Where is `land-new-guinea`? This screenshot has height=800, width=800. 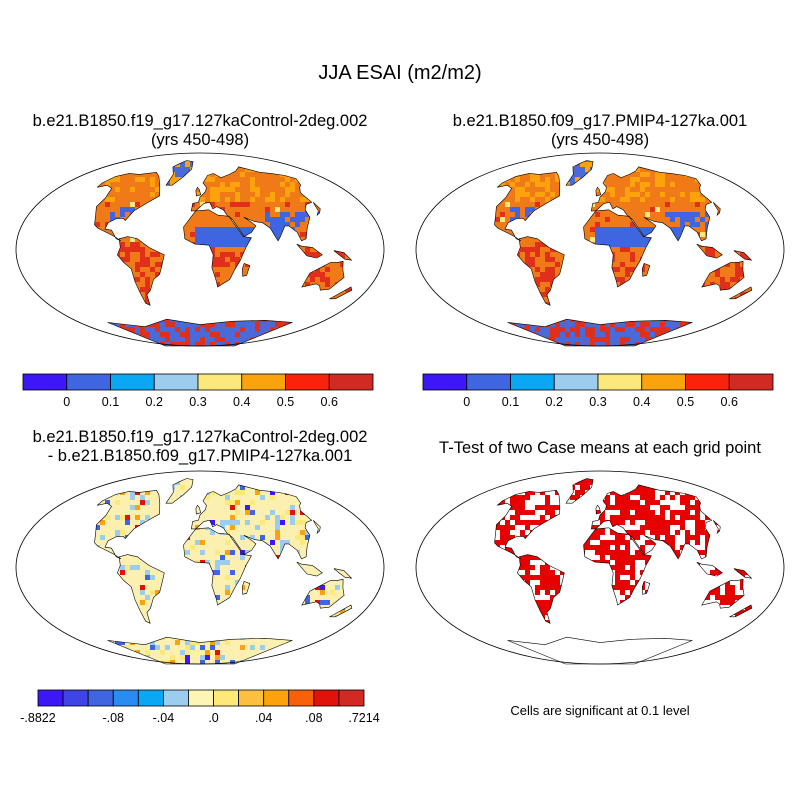
land-new-guinea is located at coordinates (342, 573).